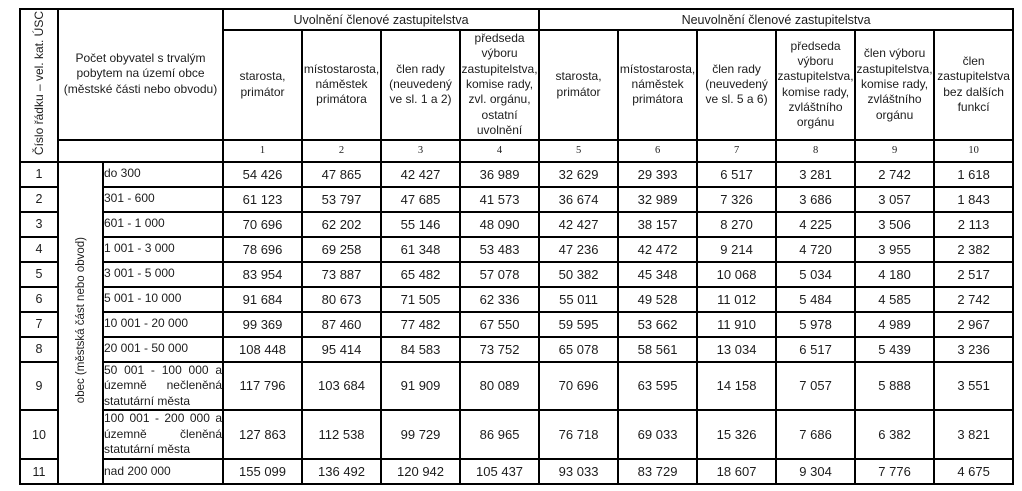 This screenshot has width=1022, height=491. Describe the element at coordinates (658, 199) in the screenshot. I see `value-cell: 32 989` at that location.